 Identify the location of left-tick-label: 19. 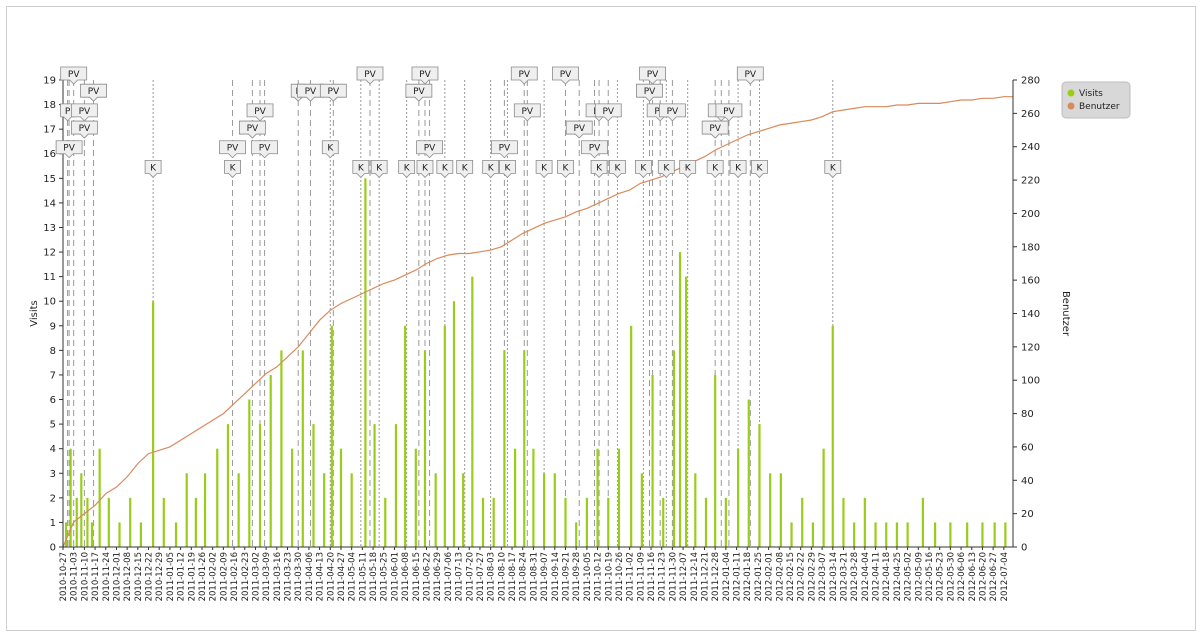
(49, 81).